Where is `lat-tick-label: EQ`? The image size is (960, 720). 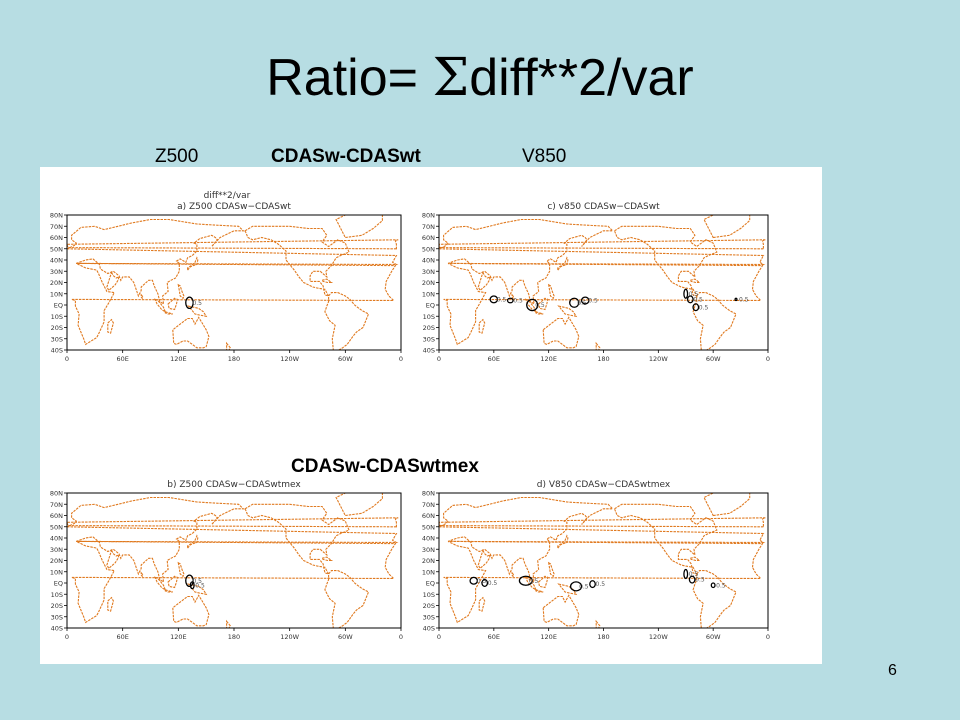 lat-tick-label: EQ is located at coordinates (58, 306).